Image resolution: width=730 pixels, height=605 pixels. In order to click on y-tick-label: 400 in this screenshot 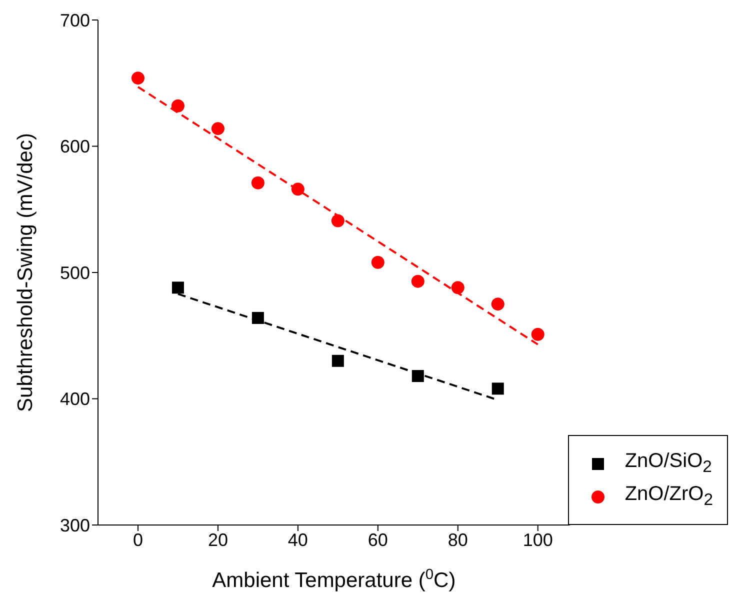, I will do `click(75, 399)`.